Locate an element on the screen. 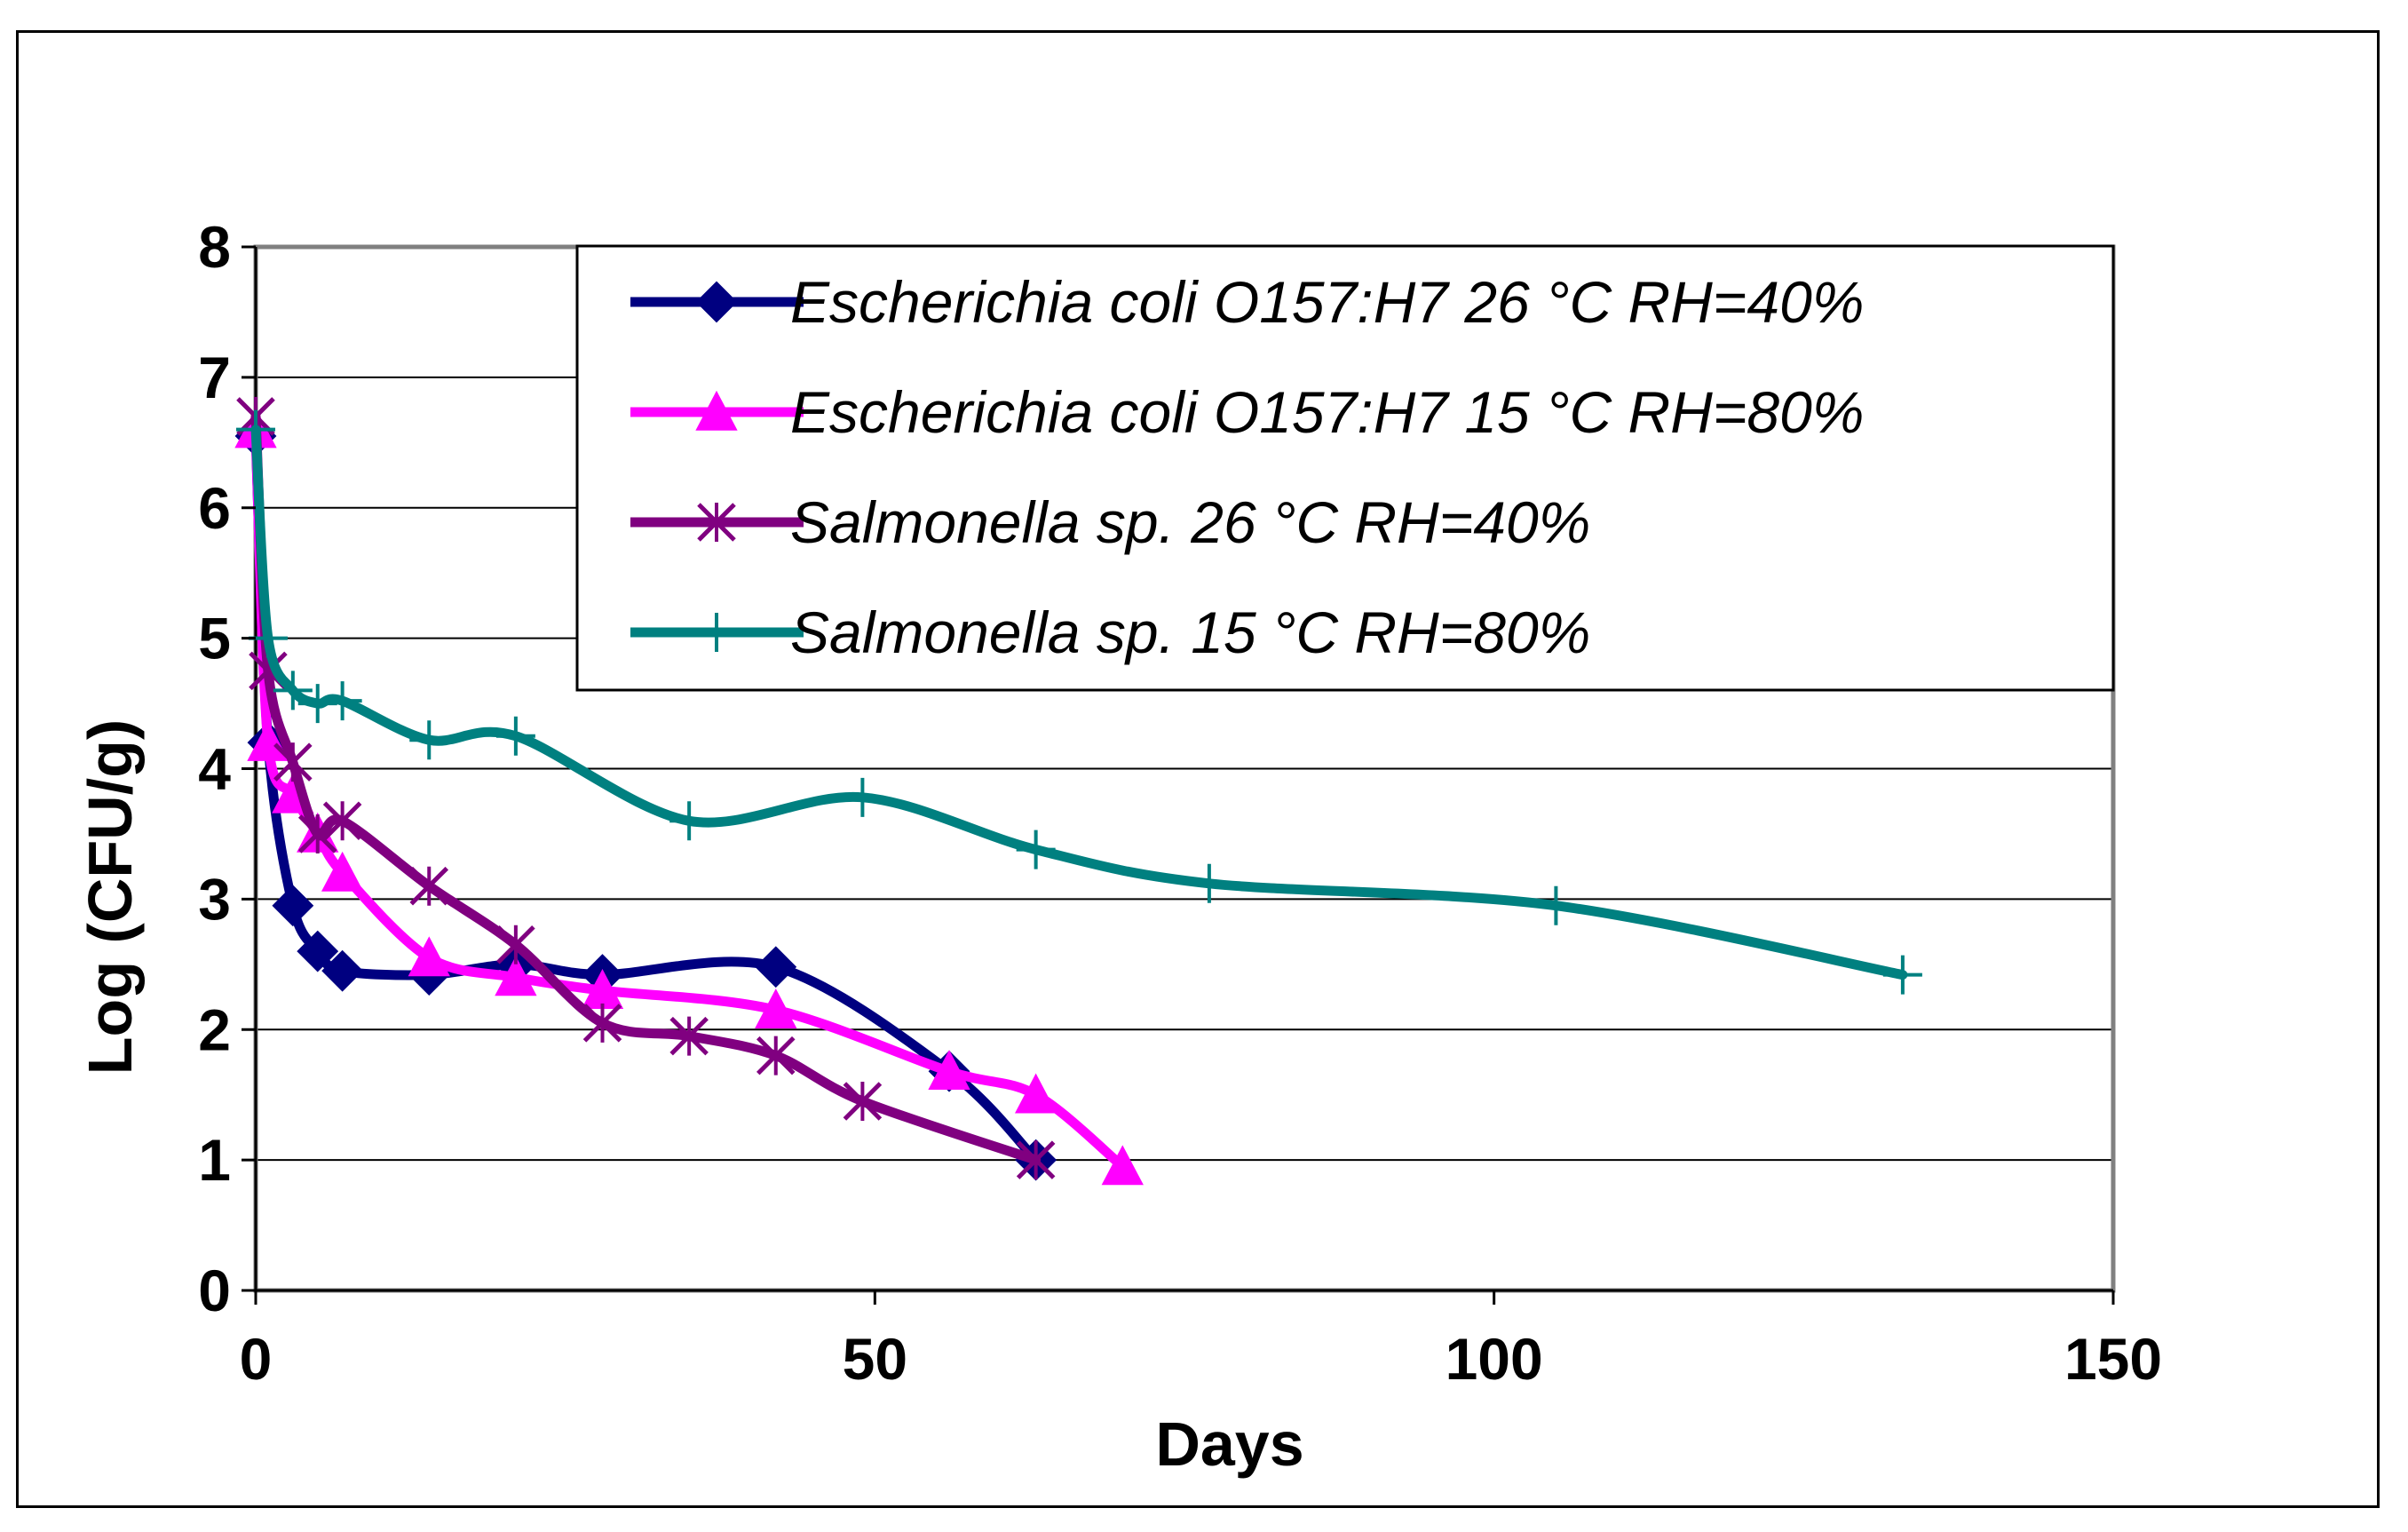 The image size is (2408, 1532). y-axis-title: Log (CFU/g) is located at coordinates (110, 897).